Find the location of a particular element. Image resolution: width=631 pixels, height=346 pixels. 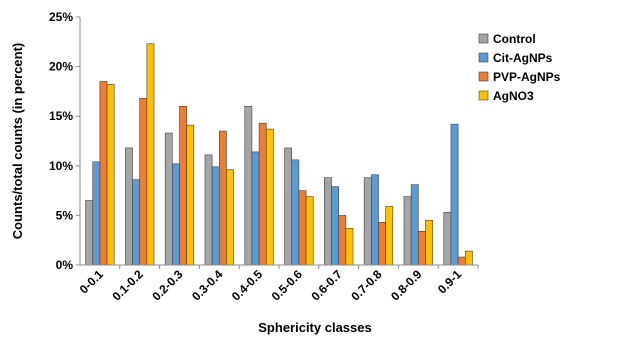

bar-control-0.6-0.7 is located at coordinates (328, 221).